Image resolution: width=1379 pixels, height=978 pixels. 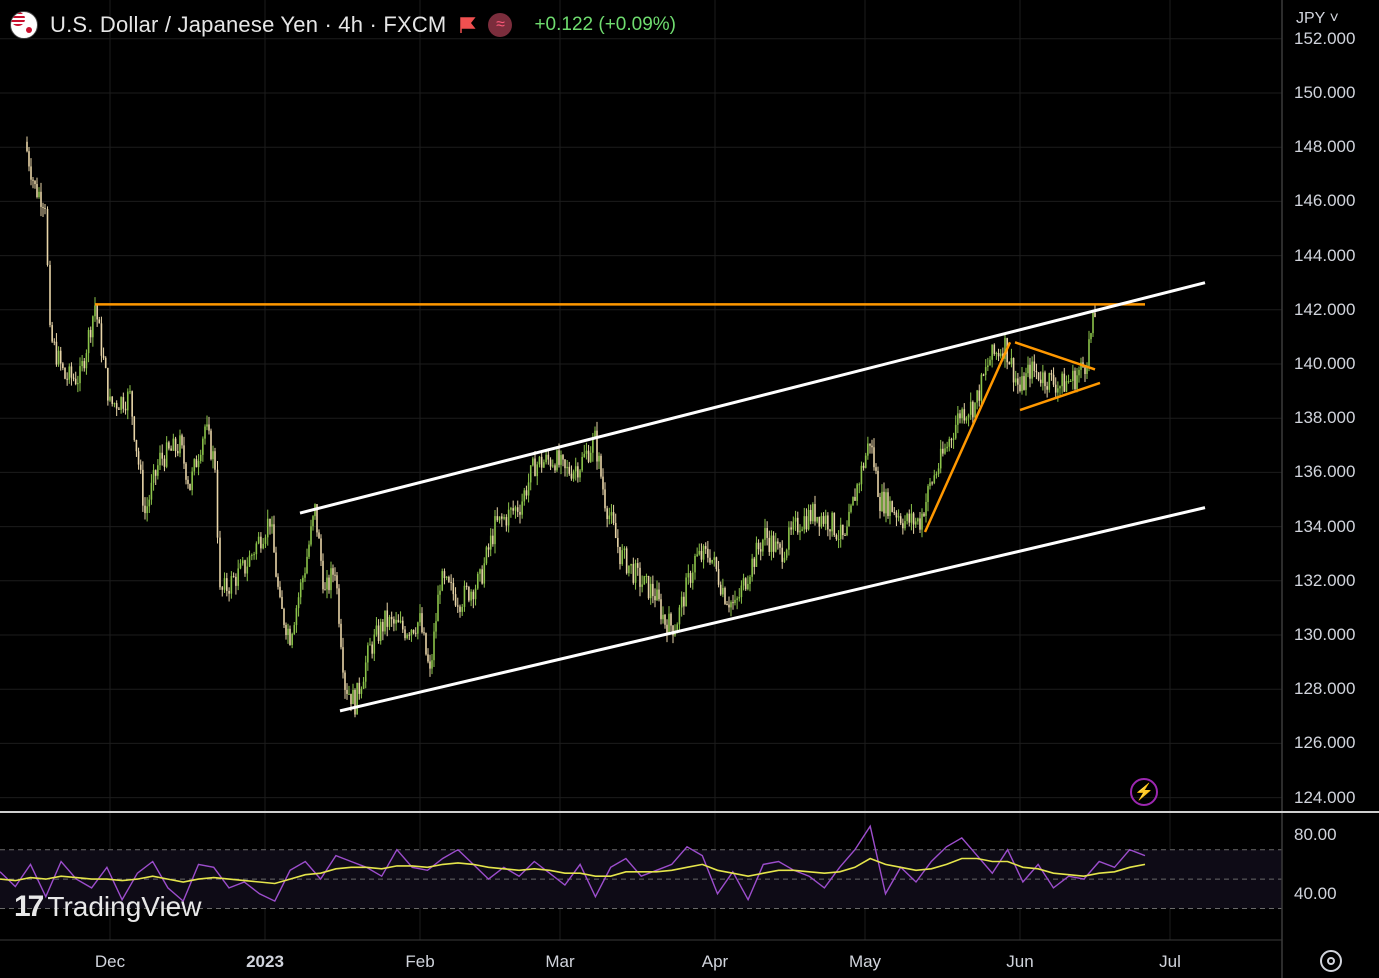 What do you see at coordinates (1331, 961) in the screenshot?
I see `settings-icon` at bounding box center [1331, 961].